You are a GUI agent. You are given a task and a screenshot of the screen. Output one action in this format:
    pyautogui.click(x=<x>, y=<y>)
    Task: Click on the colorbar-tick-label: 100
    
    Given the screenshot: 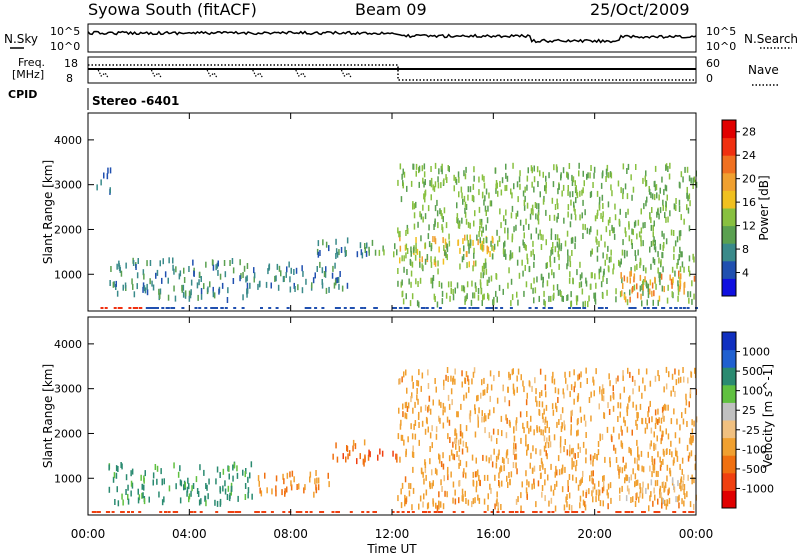 What is the action you would take?
    pyautogui.click(x=752, y=391)
    